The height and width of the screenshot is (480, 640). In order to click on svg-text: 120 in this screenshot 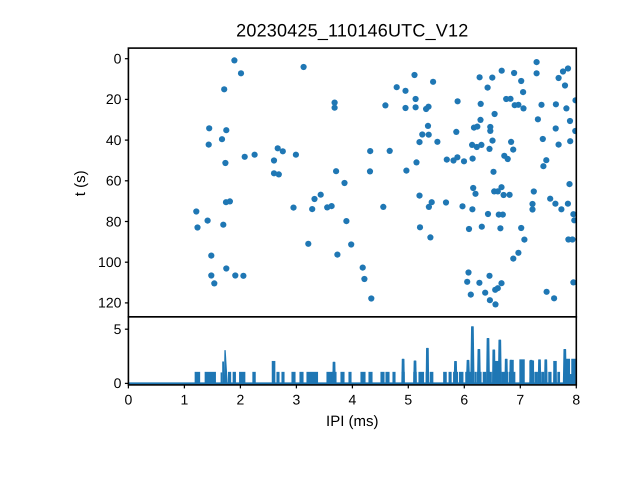, I will do `click(110, 303)`.